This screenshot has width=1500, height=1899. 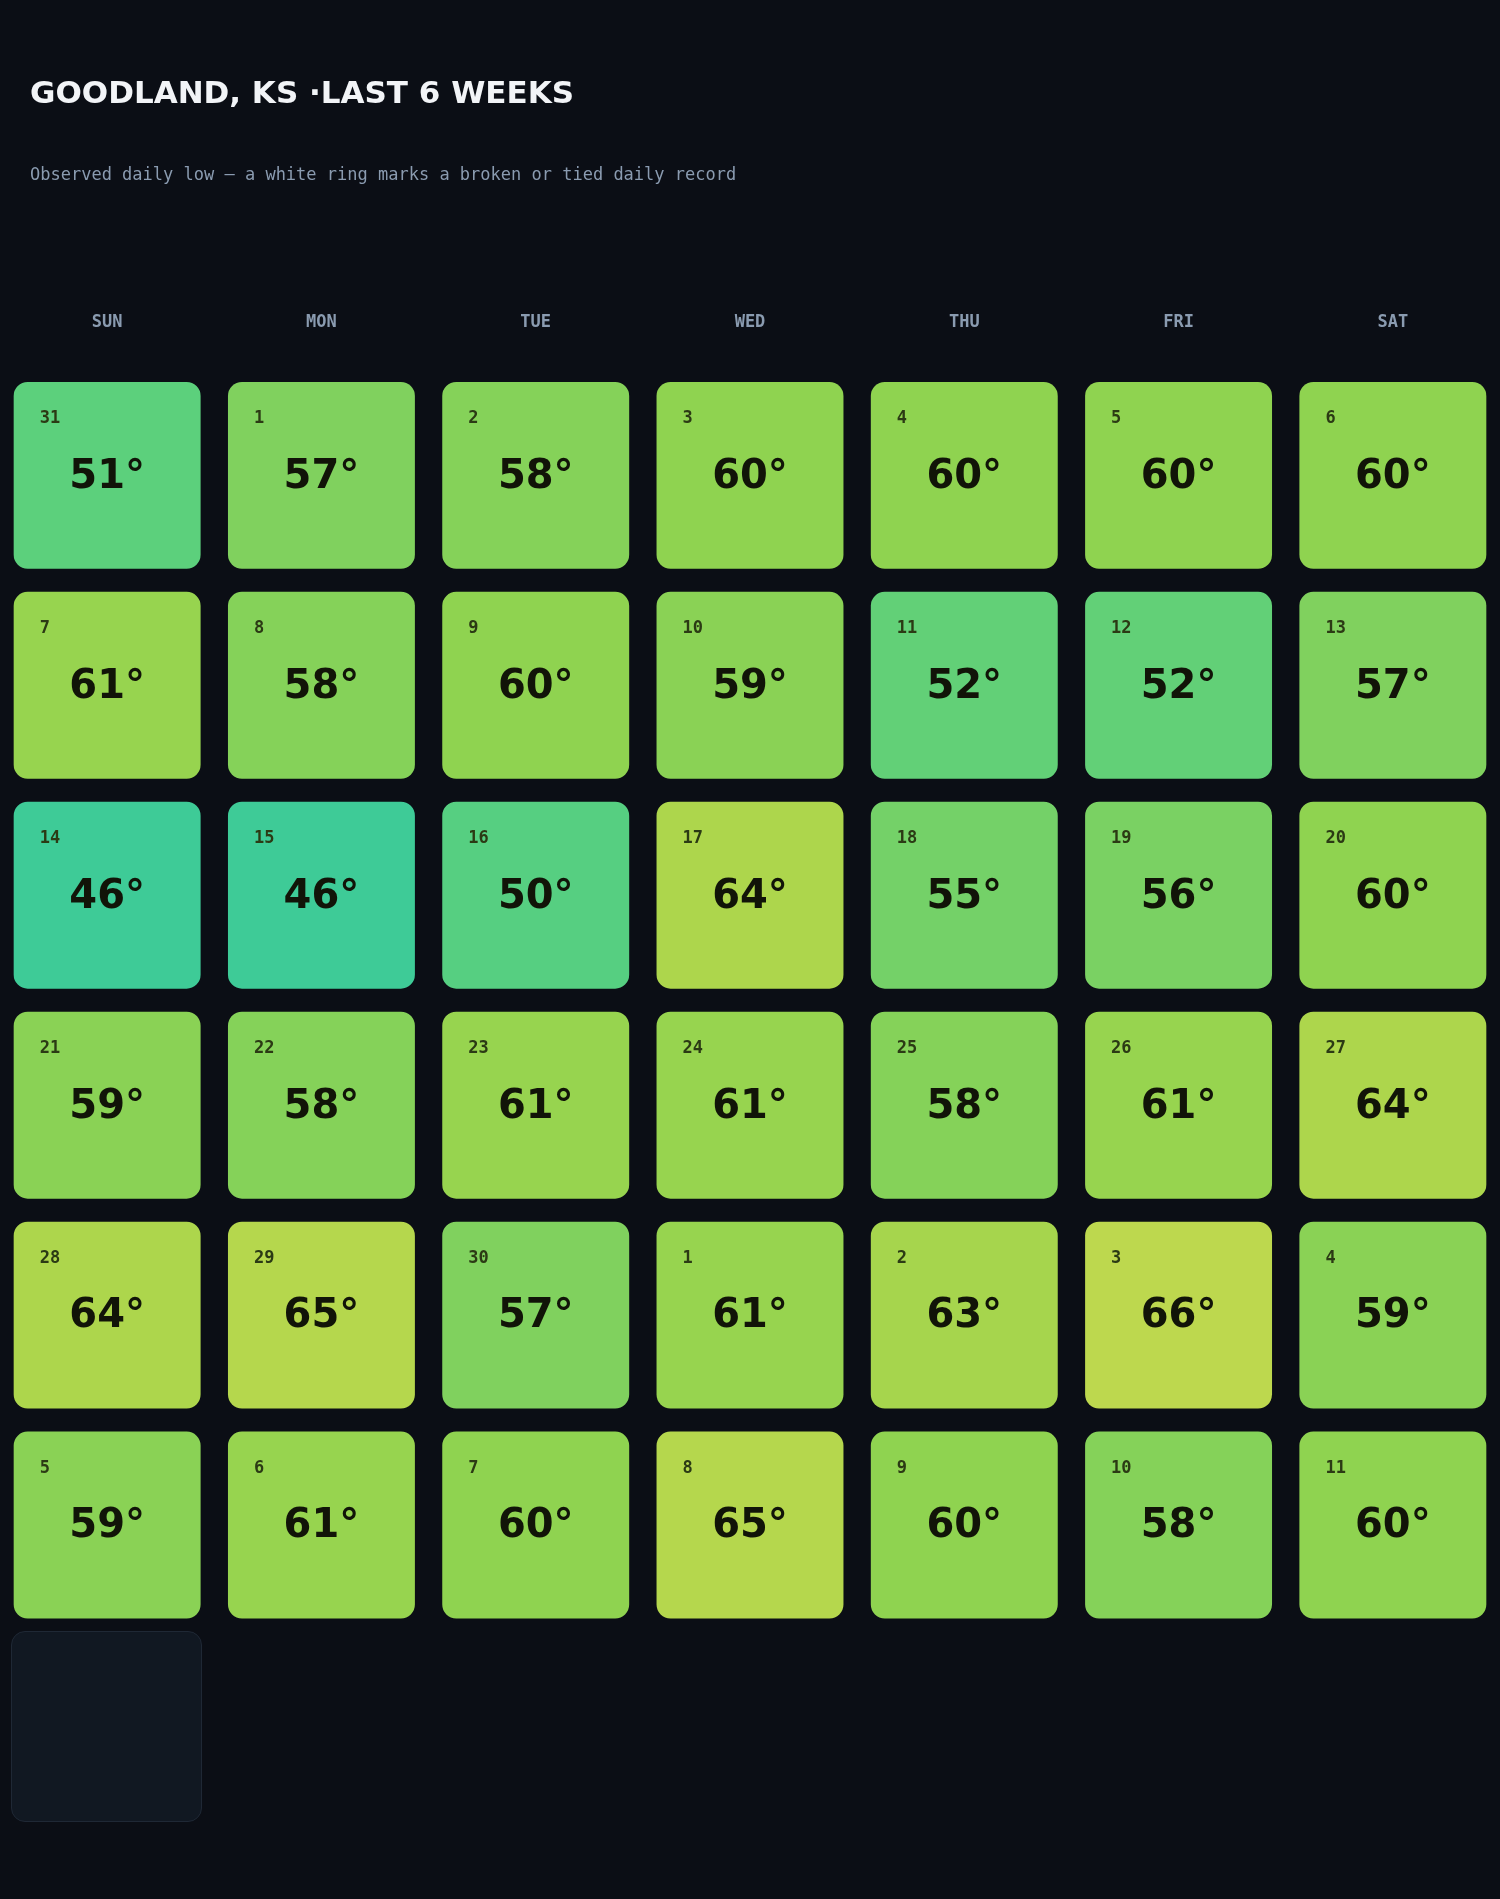 I want to click on chart-title: GOODLAND, KS ·LAST 6 WEEKS, so click(x=302, y=92).